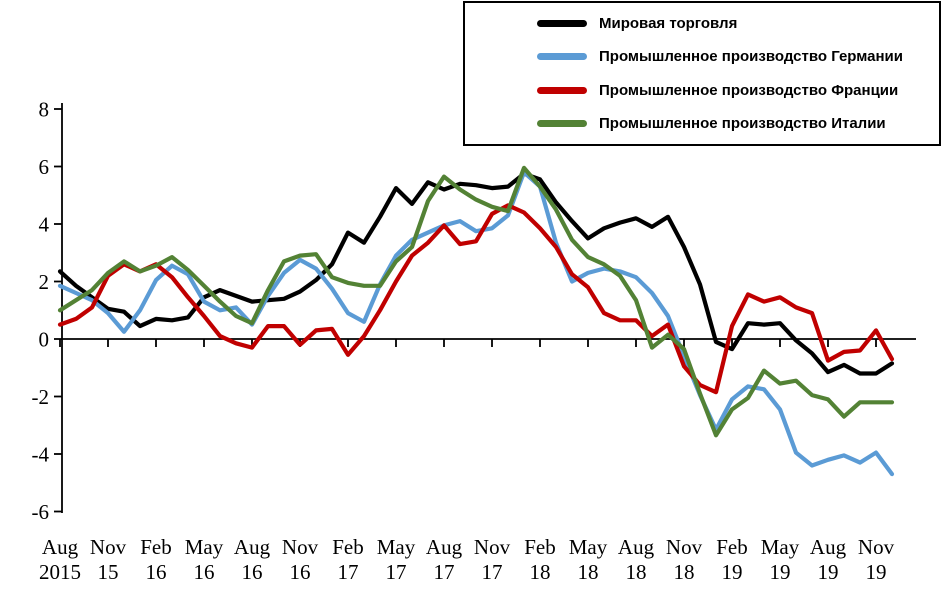  What do you see at coordinates (562, 57) in the screenshot?
I see `legend-swatch-germany` at bounding box center [562, 57].